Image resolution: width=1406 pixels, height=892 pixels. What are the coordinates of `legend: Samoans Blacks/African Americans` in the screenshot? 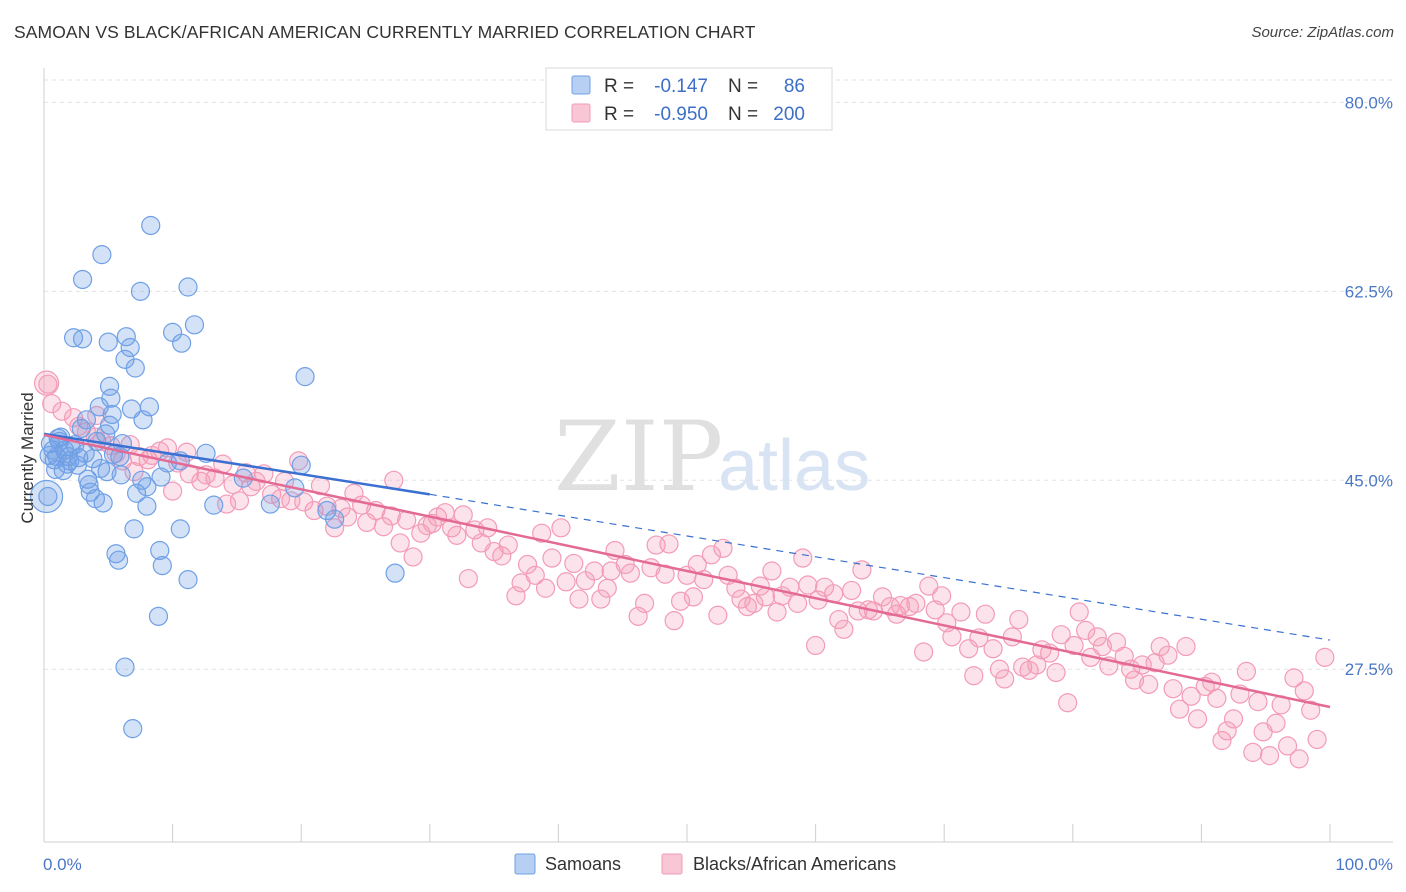 It's located at (705, 864).